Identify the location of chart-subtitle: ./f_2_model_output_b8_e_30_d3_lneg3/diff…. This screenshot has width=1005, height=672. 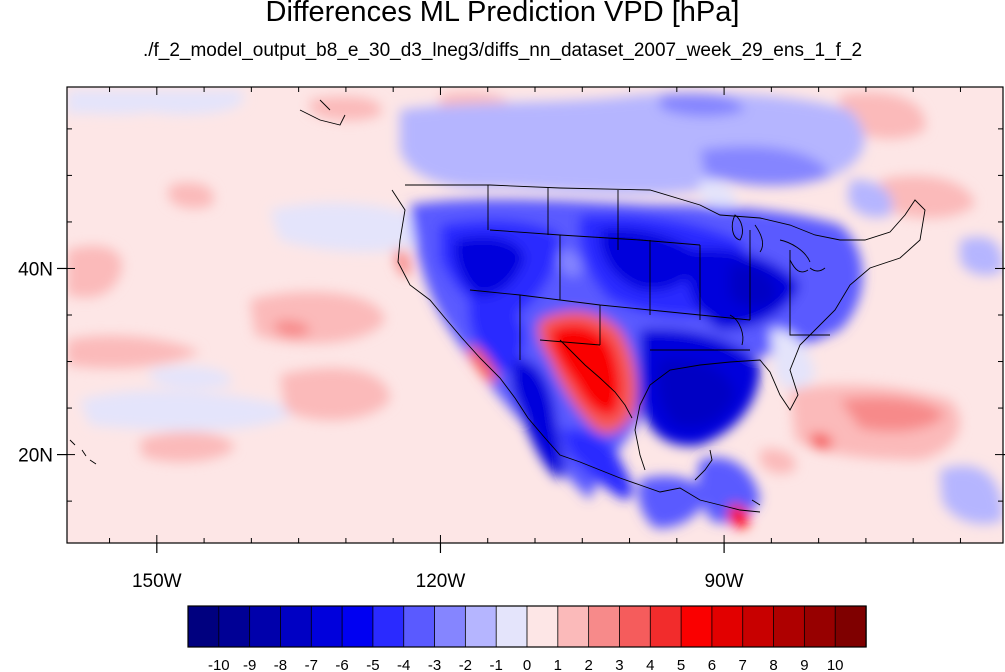
(502, 50).